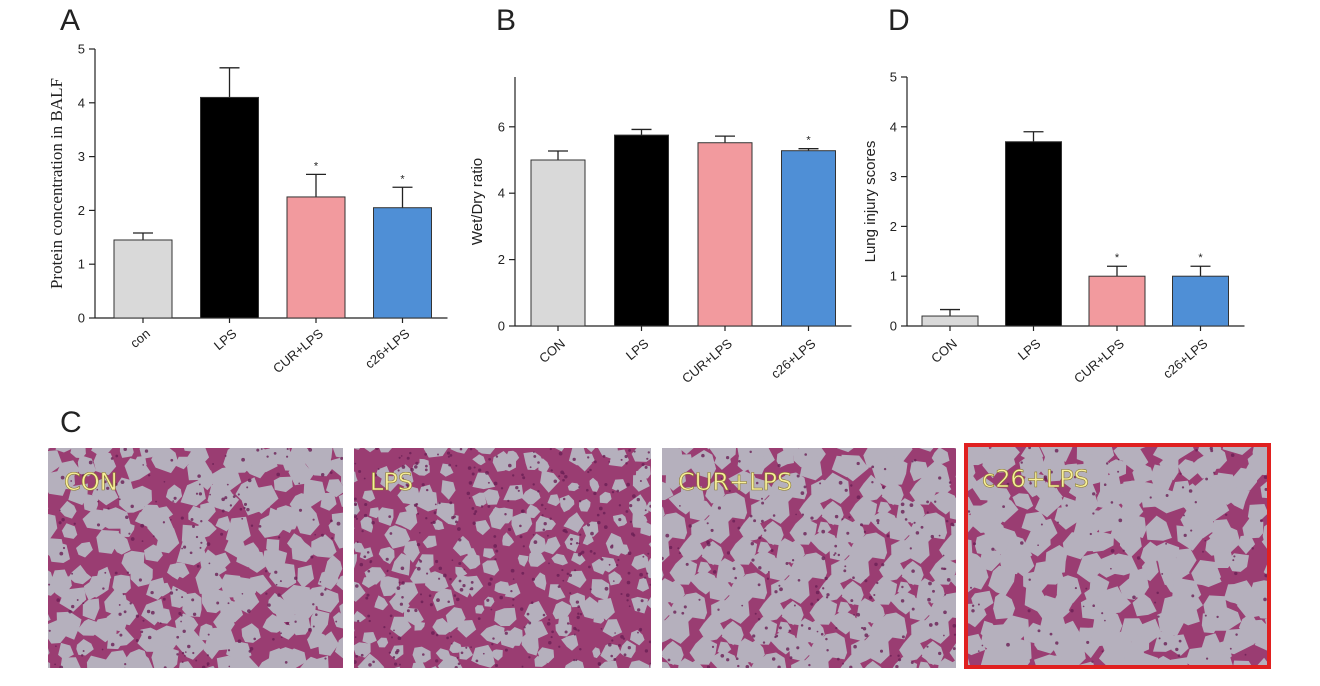 This screenshot has height=686, width=1320. What do you see at coordinates (81, 49) in the screenshot?
I see `panel-a-y-tick-label: 5` at bounding box center [81, 49].